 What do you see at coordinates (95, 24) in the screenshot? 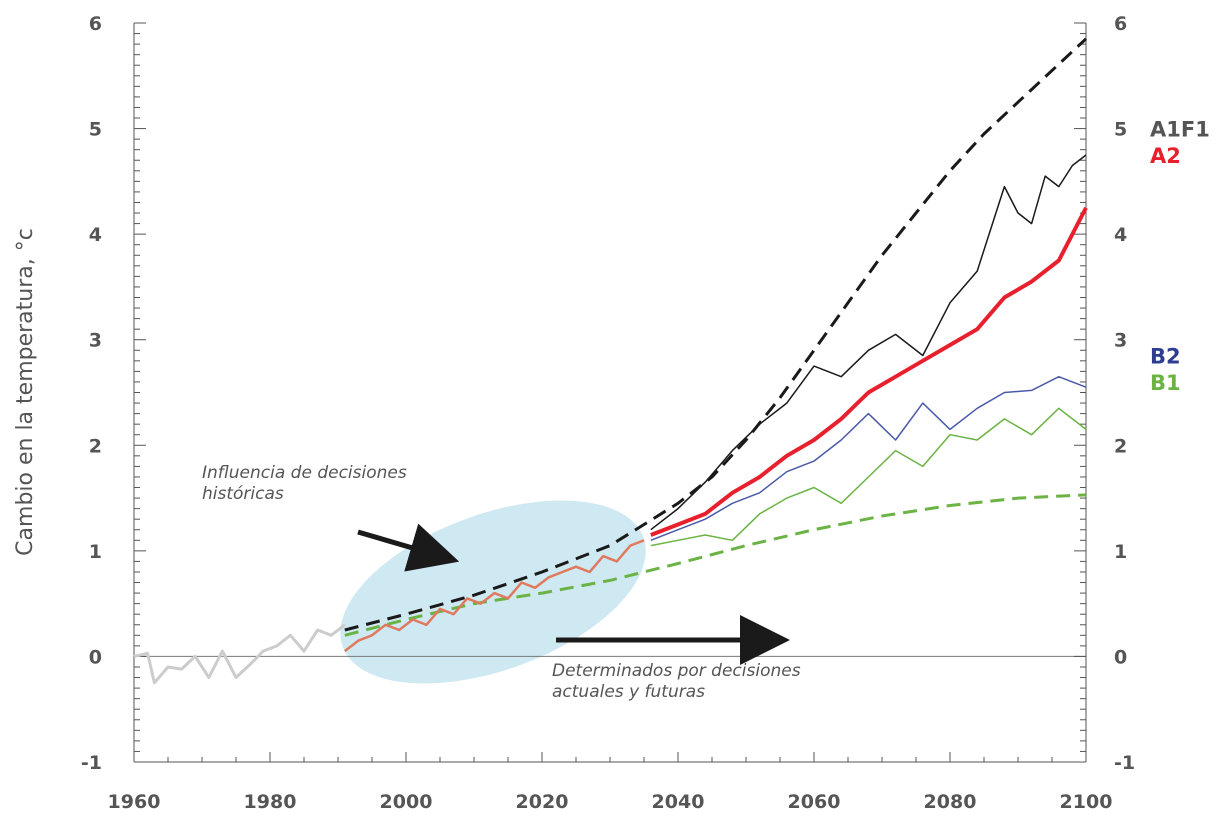
I see `y-tick-label-left: 6` at bounding box center [95, 24].